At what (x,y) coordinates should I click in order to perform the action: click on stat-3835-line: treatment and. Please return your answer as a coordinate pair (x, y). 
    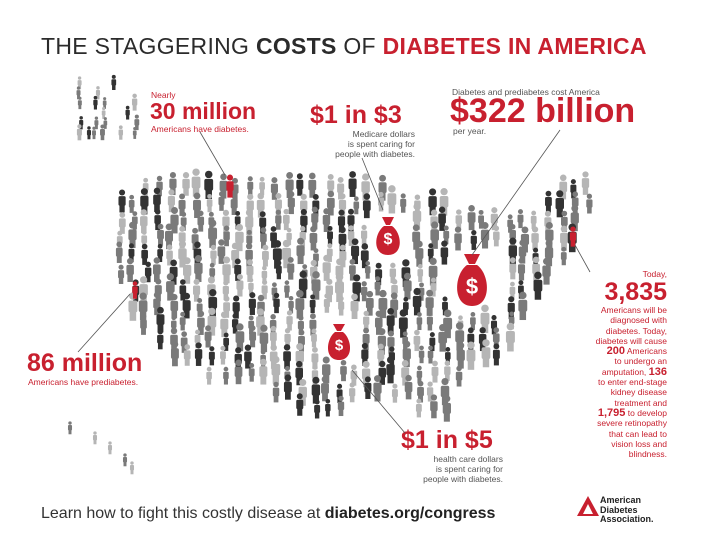
    Looking at the image, I should click on (640, 402).